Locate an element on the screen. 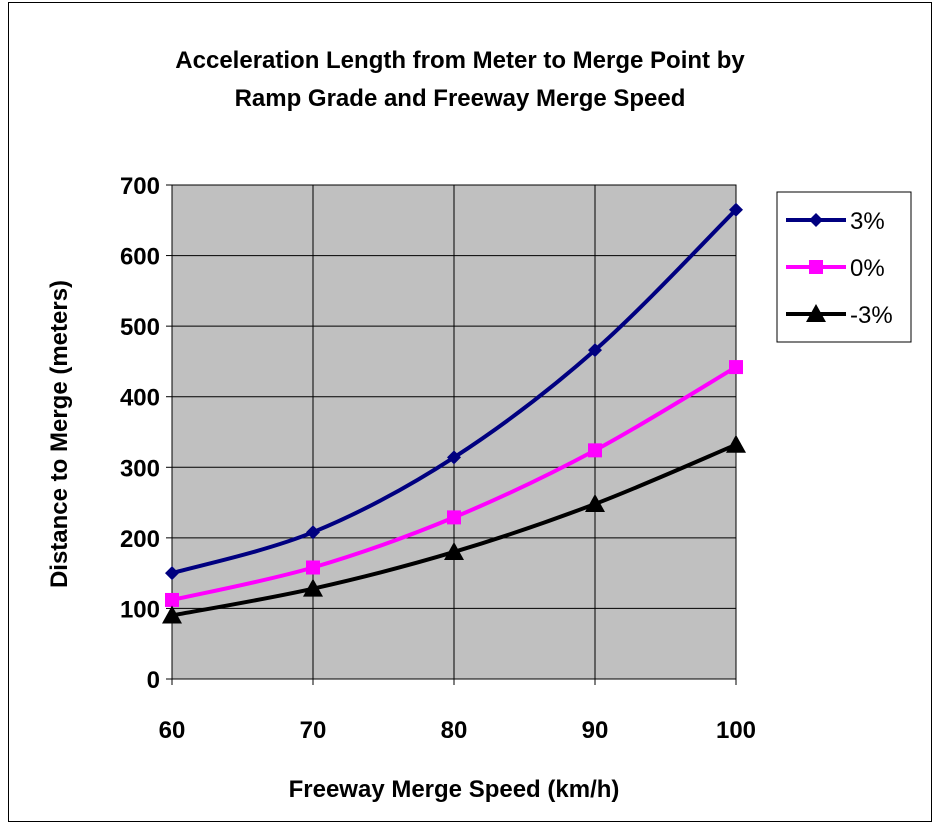 Image resolution: width=932 pixels, height=826 pixels. y-tick-label: 0 is located at coordinates (153, 680).